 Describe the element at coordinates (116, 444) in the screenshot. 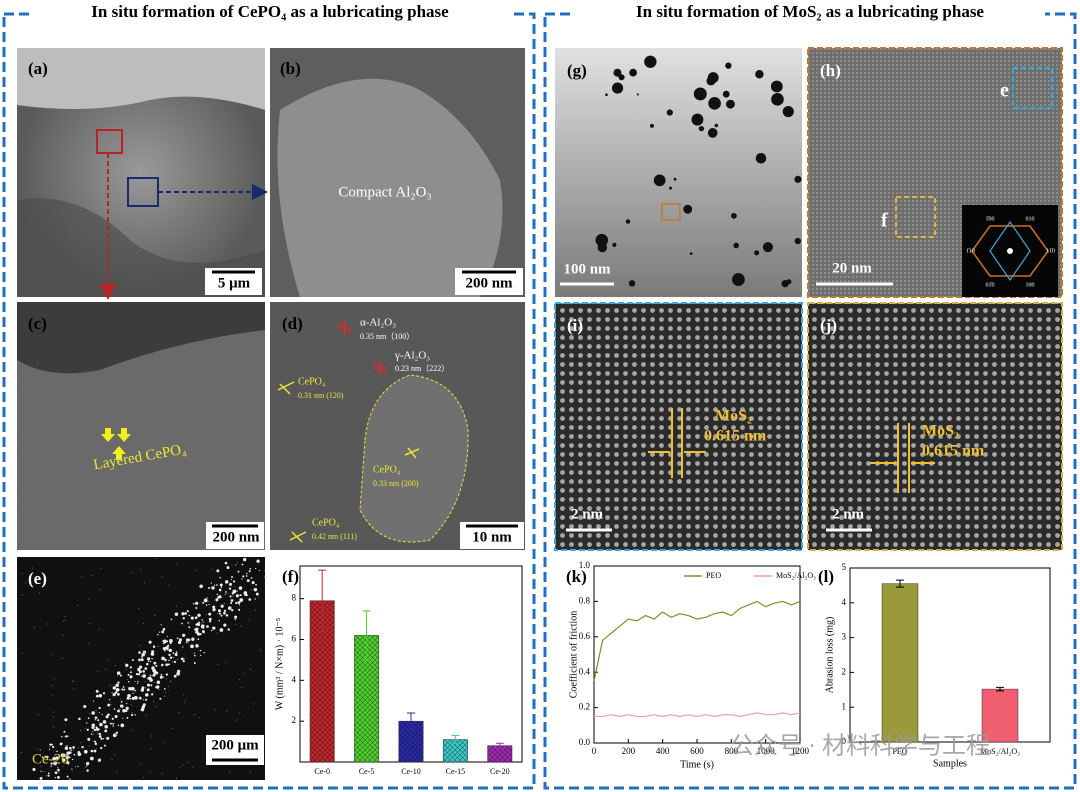

I see `arrow-icon` at that location.